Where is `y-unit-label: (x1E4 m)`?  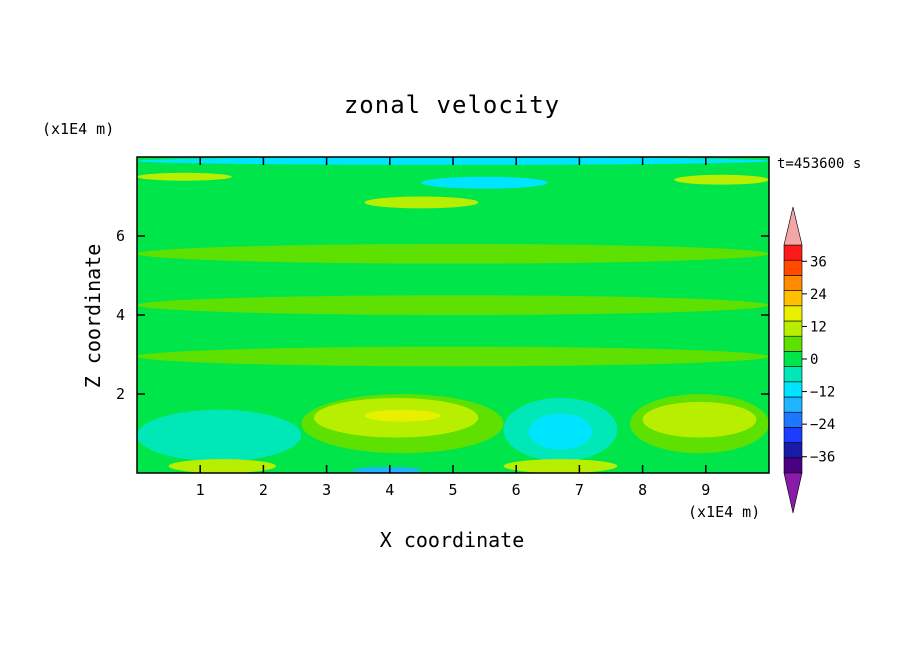 y-unit-label: (x1E4 m) is located at coordinates (78, 129).